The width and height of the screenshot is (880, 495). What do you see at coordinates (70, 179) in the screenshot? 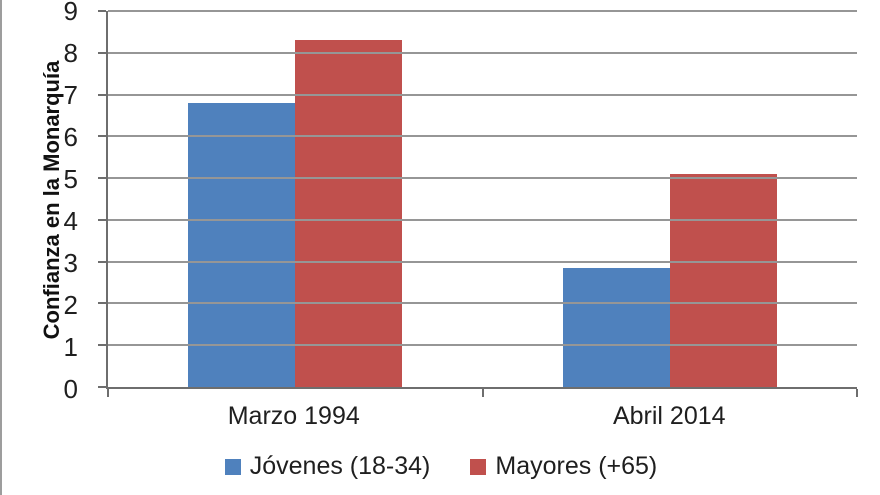
I see `y-tick-label: 5` at bounding box center [70, 179].